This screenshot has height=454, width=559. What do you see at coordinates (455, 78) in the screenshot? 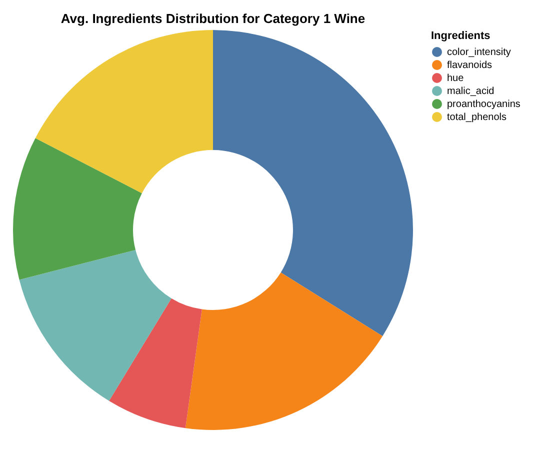
I see `legend-label: hue` at bounding box center [455, 78].